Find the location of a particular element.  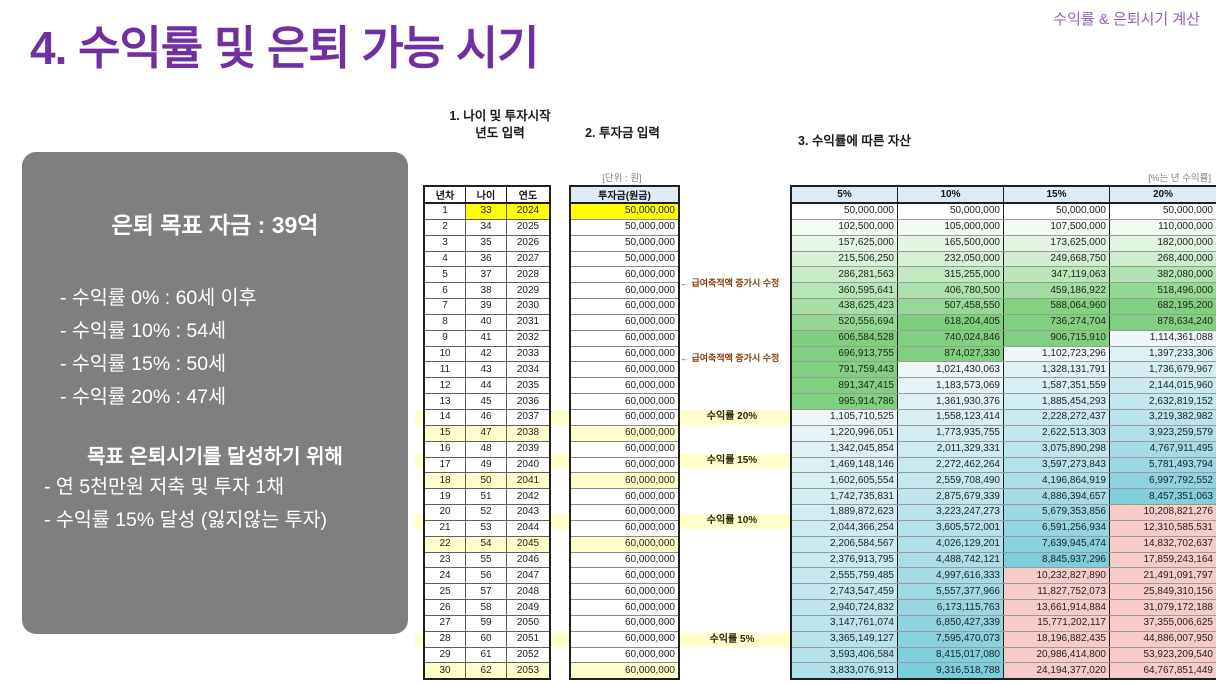

col-header-principal: 투자금(원금) is located at coordinates (624, 194).